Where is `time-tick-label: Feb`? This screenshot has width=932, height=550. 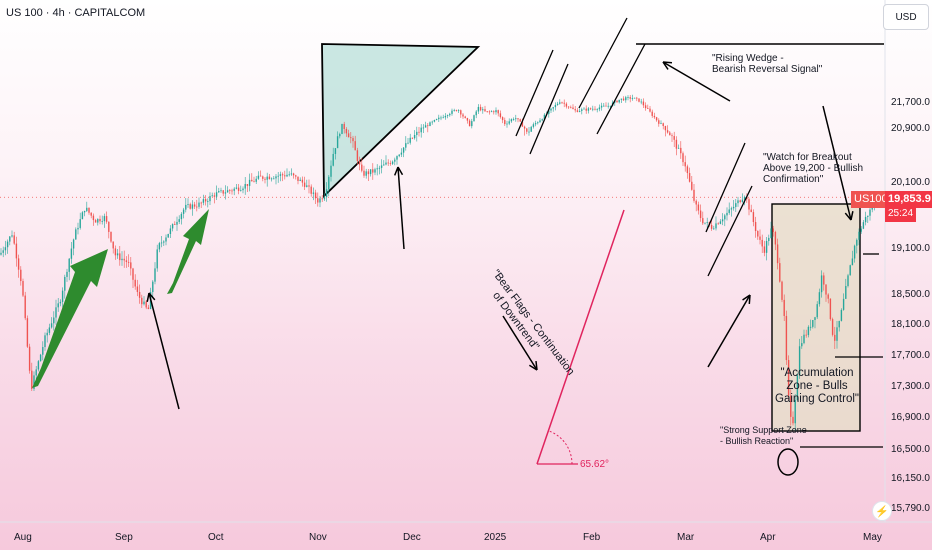
time-tick-label: Feb is located at coordinates (592, 537).